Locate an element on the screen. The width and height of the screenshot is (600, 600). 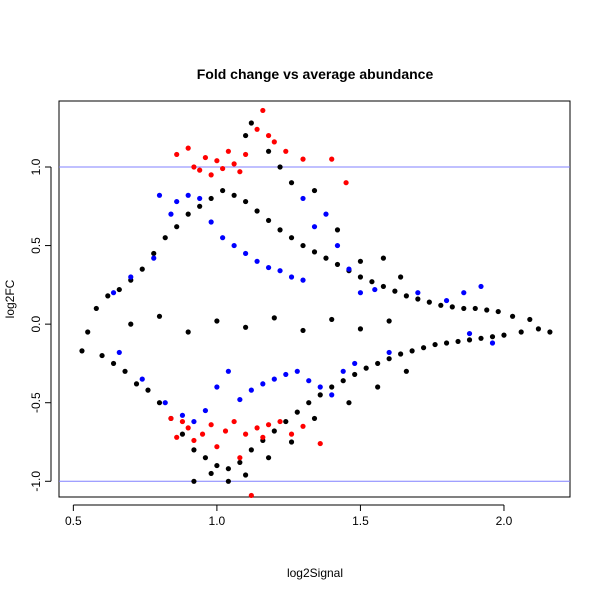
x-tick-label: 2.0 is located at coordinates (504, 521).